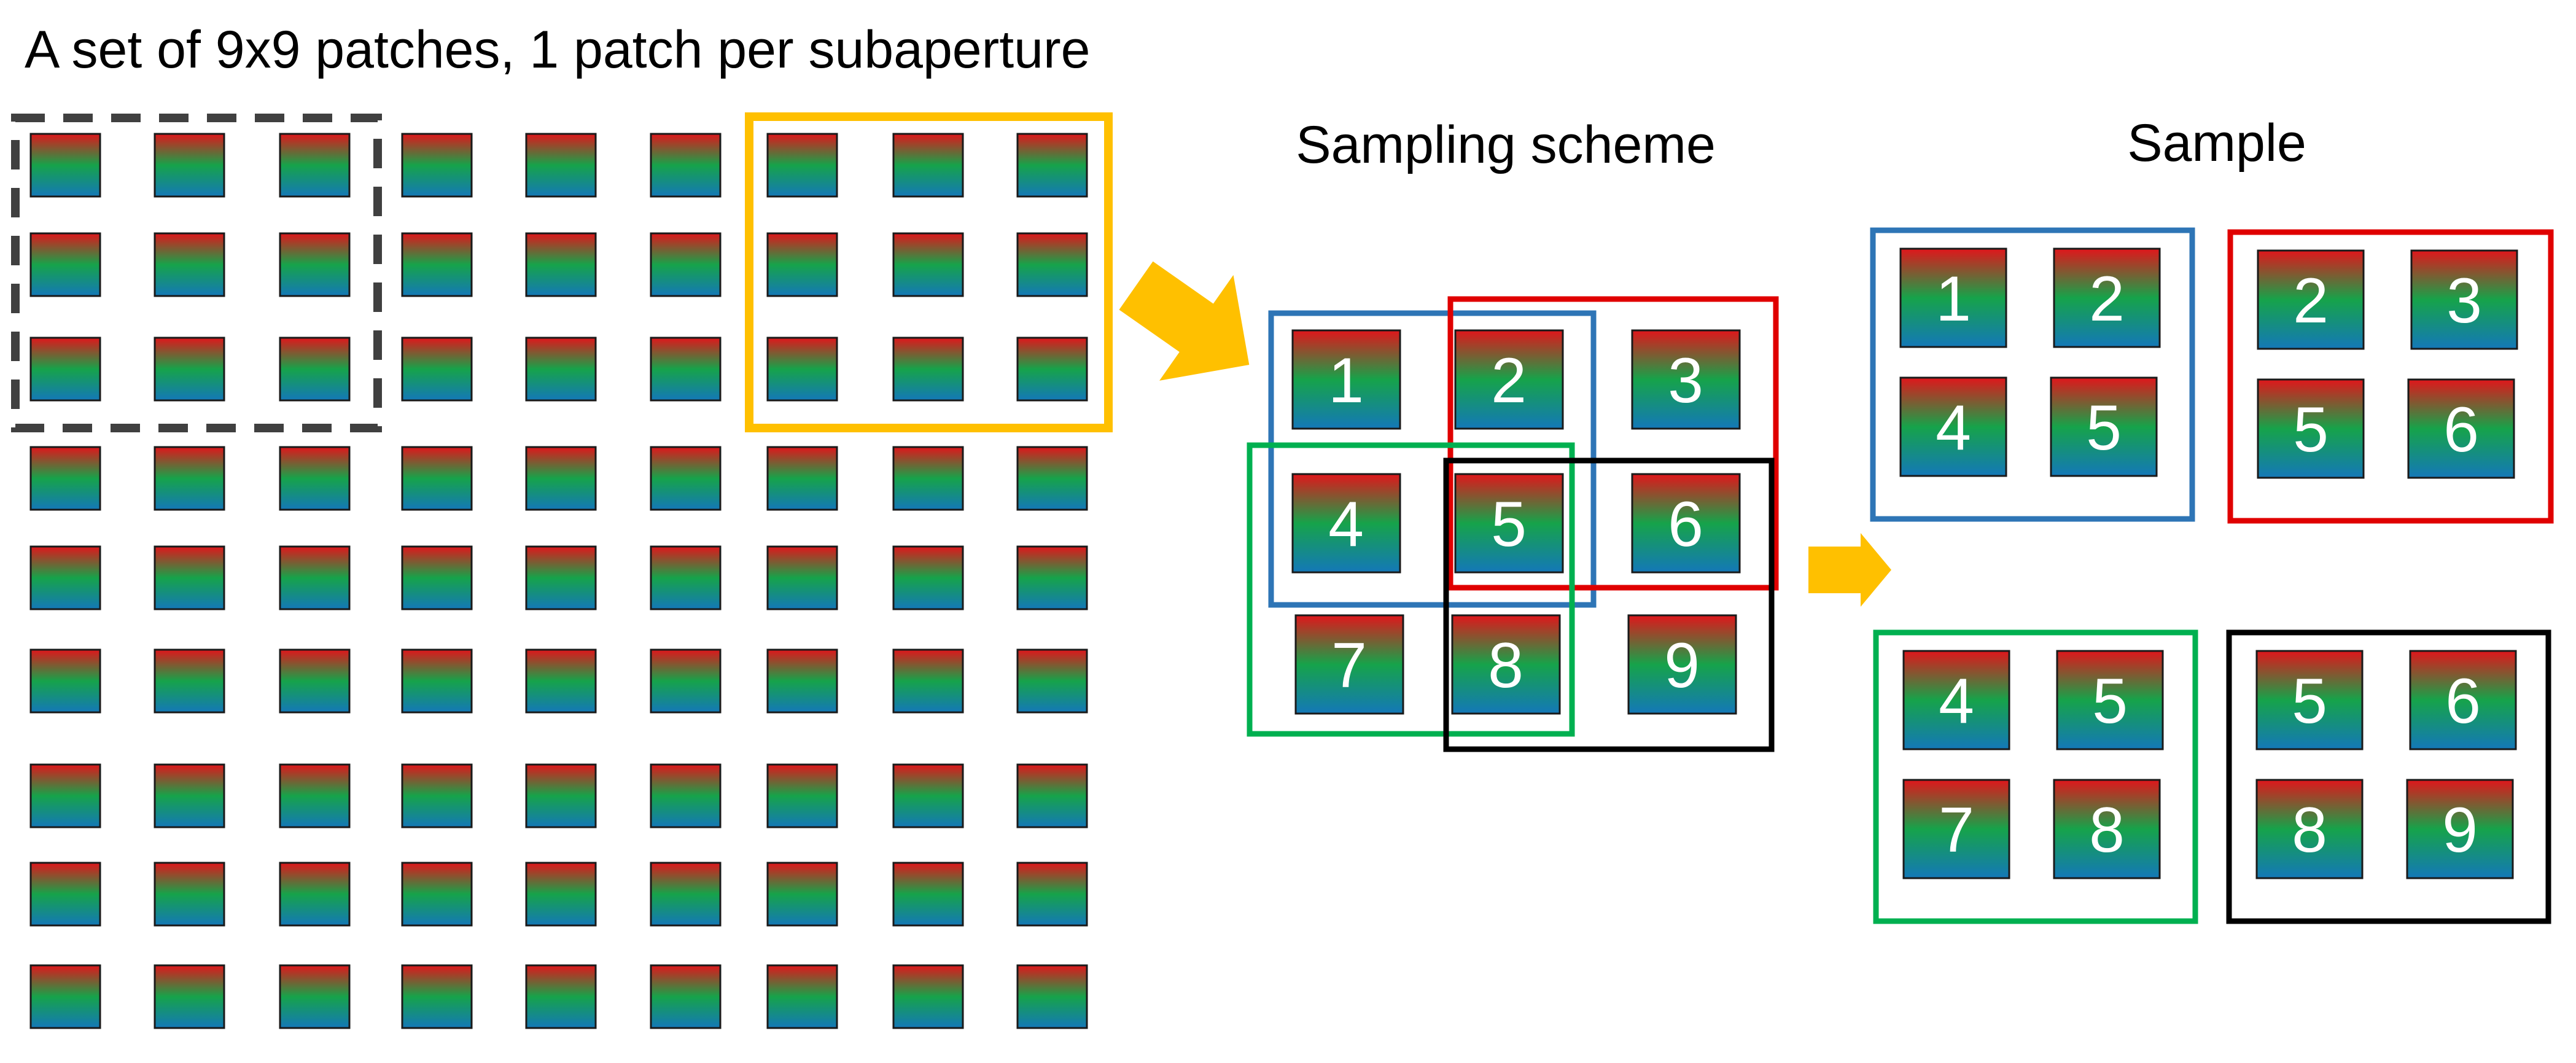 Image resolution: width=2576 pixels, height=1063 pixels. I want to click on scheme-box-green, so click(1411, 589).